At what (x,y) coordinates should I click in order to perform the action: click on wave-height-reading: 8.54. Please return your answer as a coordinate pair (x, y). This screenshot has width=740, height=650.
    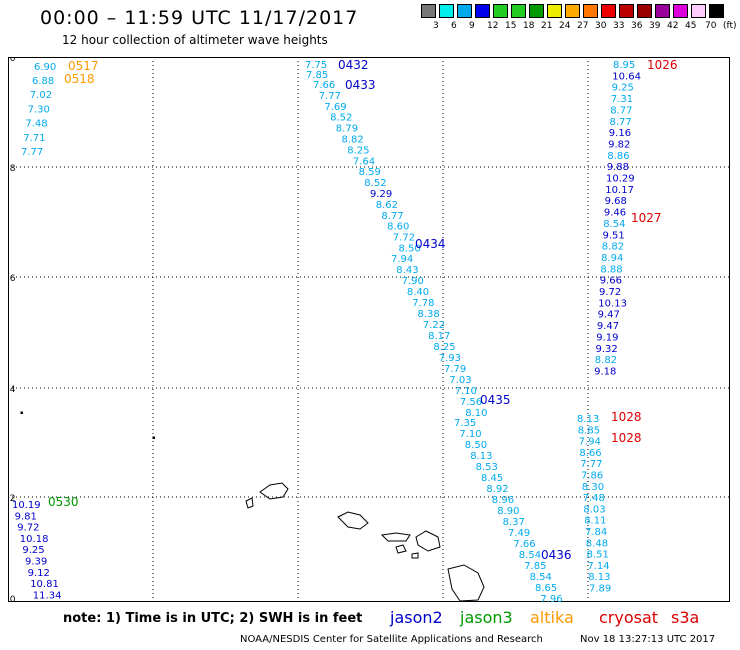
    Looking at the image, I should click on (530, 555).